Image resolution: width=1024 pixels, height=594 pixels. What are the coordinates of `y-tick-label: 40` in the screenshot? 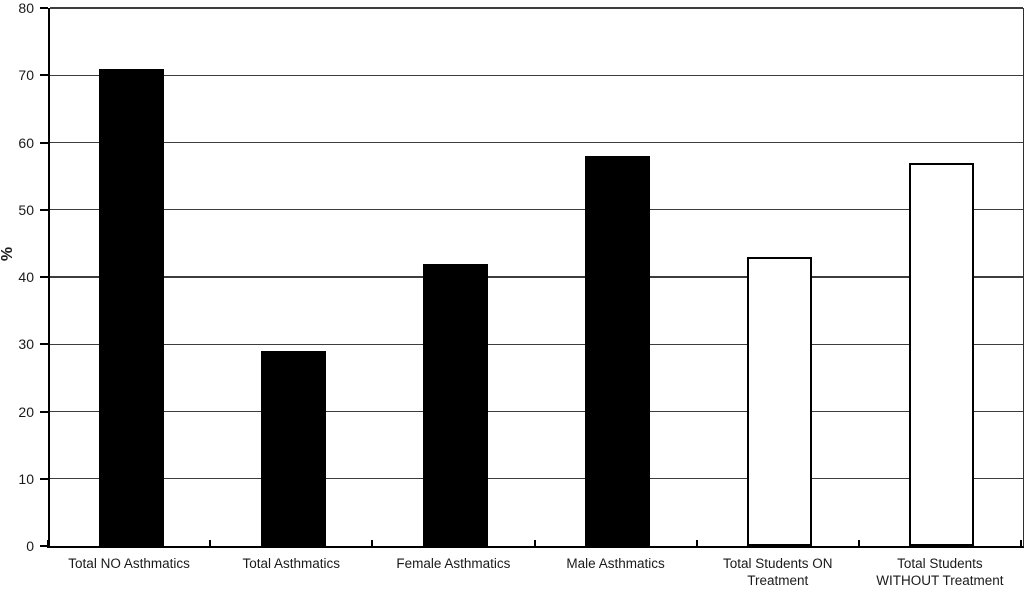 It's located at (26, 277).